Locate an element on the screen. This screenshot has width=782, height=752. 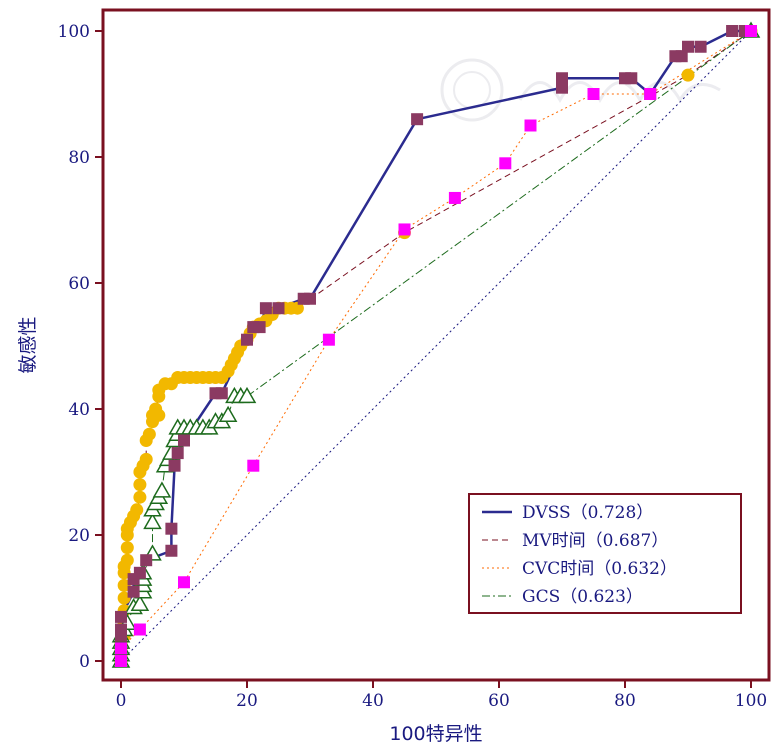
x-axis-label: 100特异性 is located at coordinates (435, 734).